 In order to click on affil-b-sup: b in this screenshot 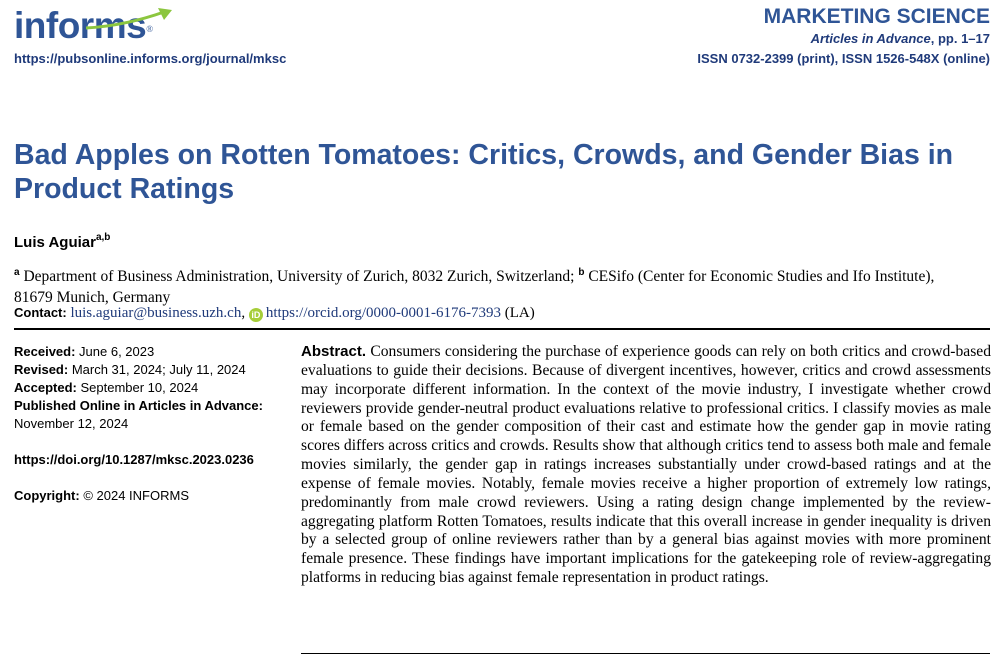, I will do `click(581, 272)`.